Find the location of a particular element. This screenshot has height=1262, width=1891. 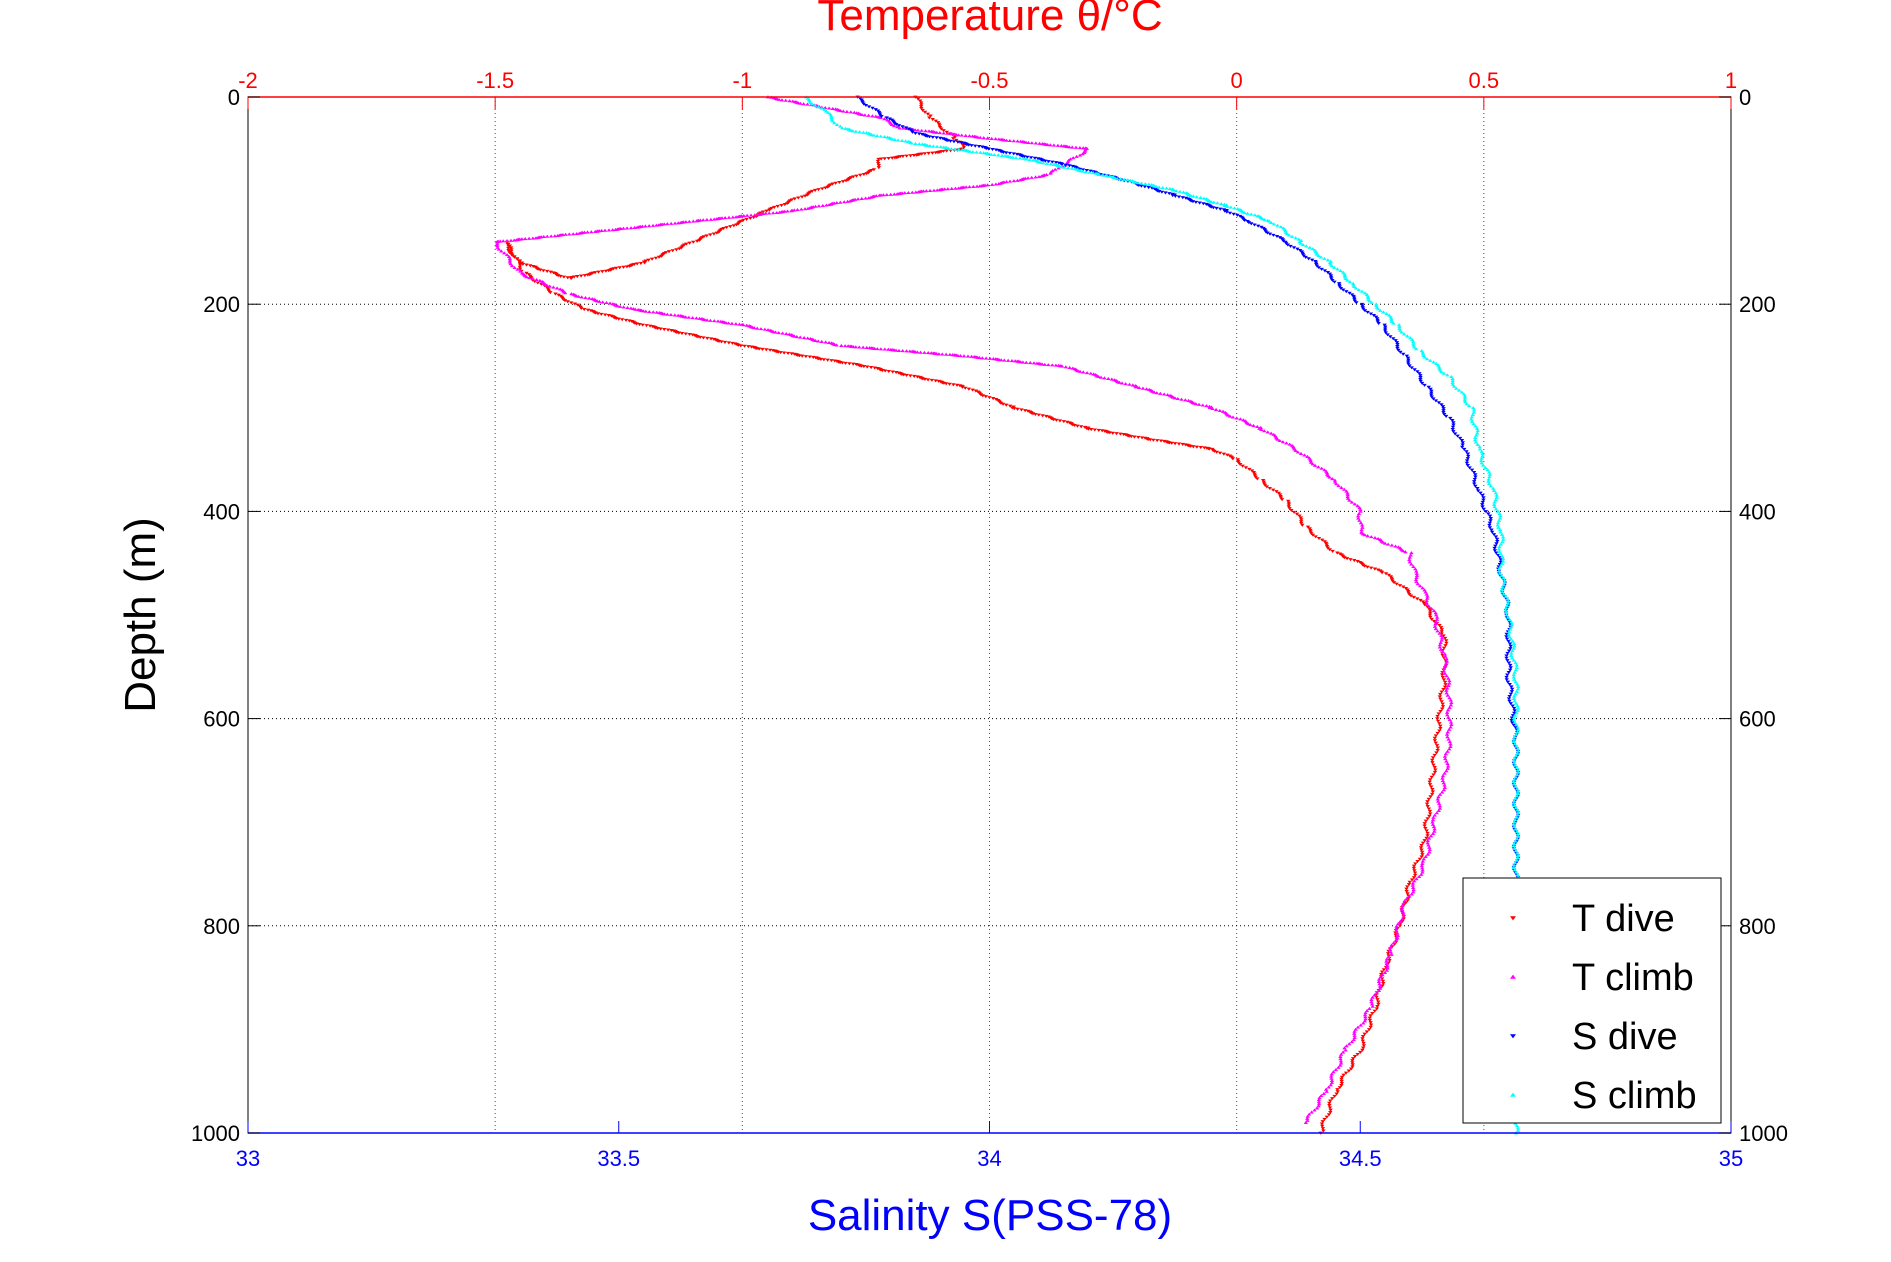

bottom-tick-label: 33 is located at coordinates (248, 1158).